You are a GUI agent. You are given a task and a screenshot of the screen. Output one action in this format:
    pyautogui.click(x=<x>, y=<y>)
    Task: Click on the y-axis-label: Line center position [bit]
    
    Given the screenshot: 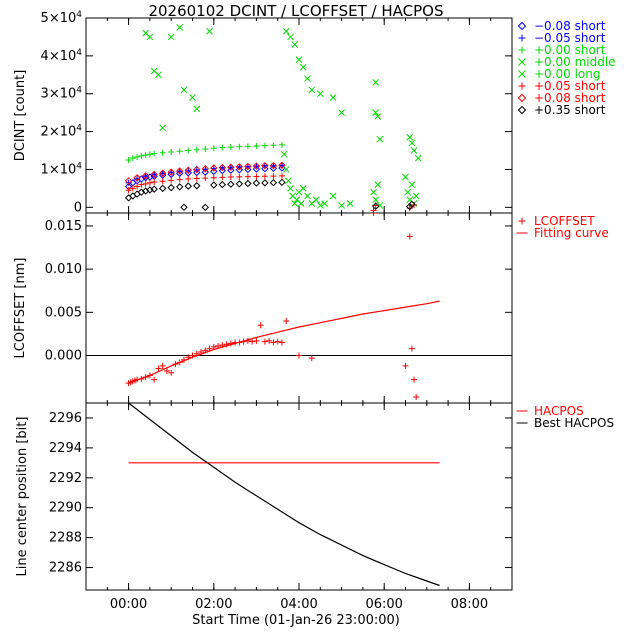 What is the action you would take?
    pyautogui.click(x=22, y=497)
    